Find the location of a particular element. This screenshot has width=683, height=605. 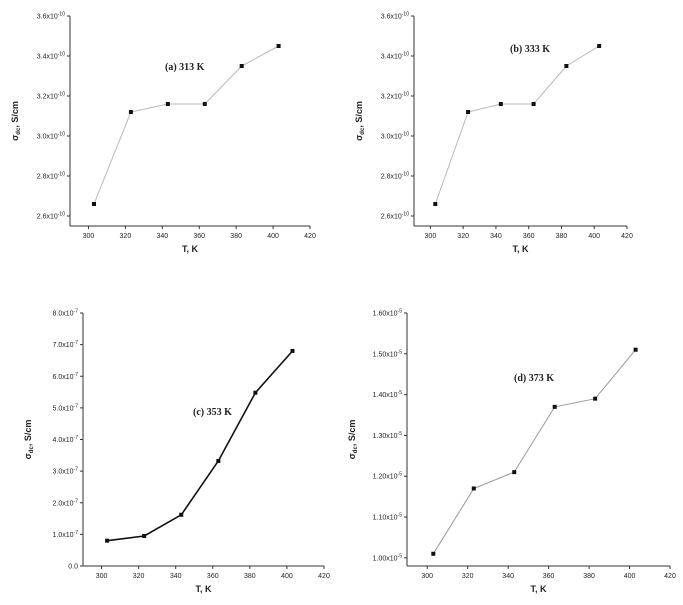

y-tick-label: 0.0 is located at coordinates (73, 567).